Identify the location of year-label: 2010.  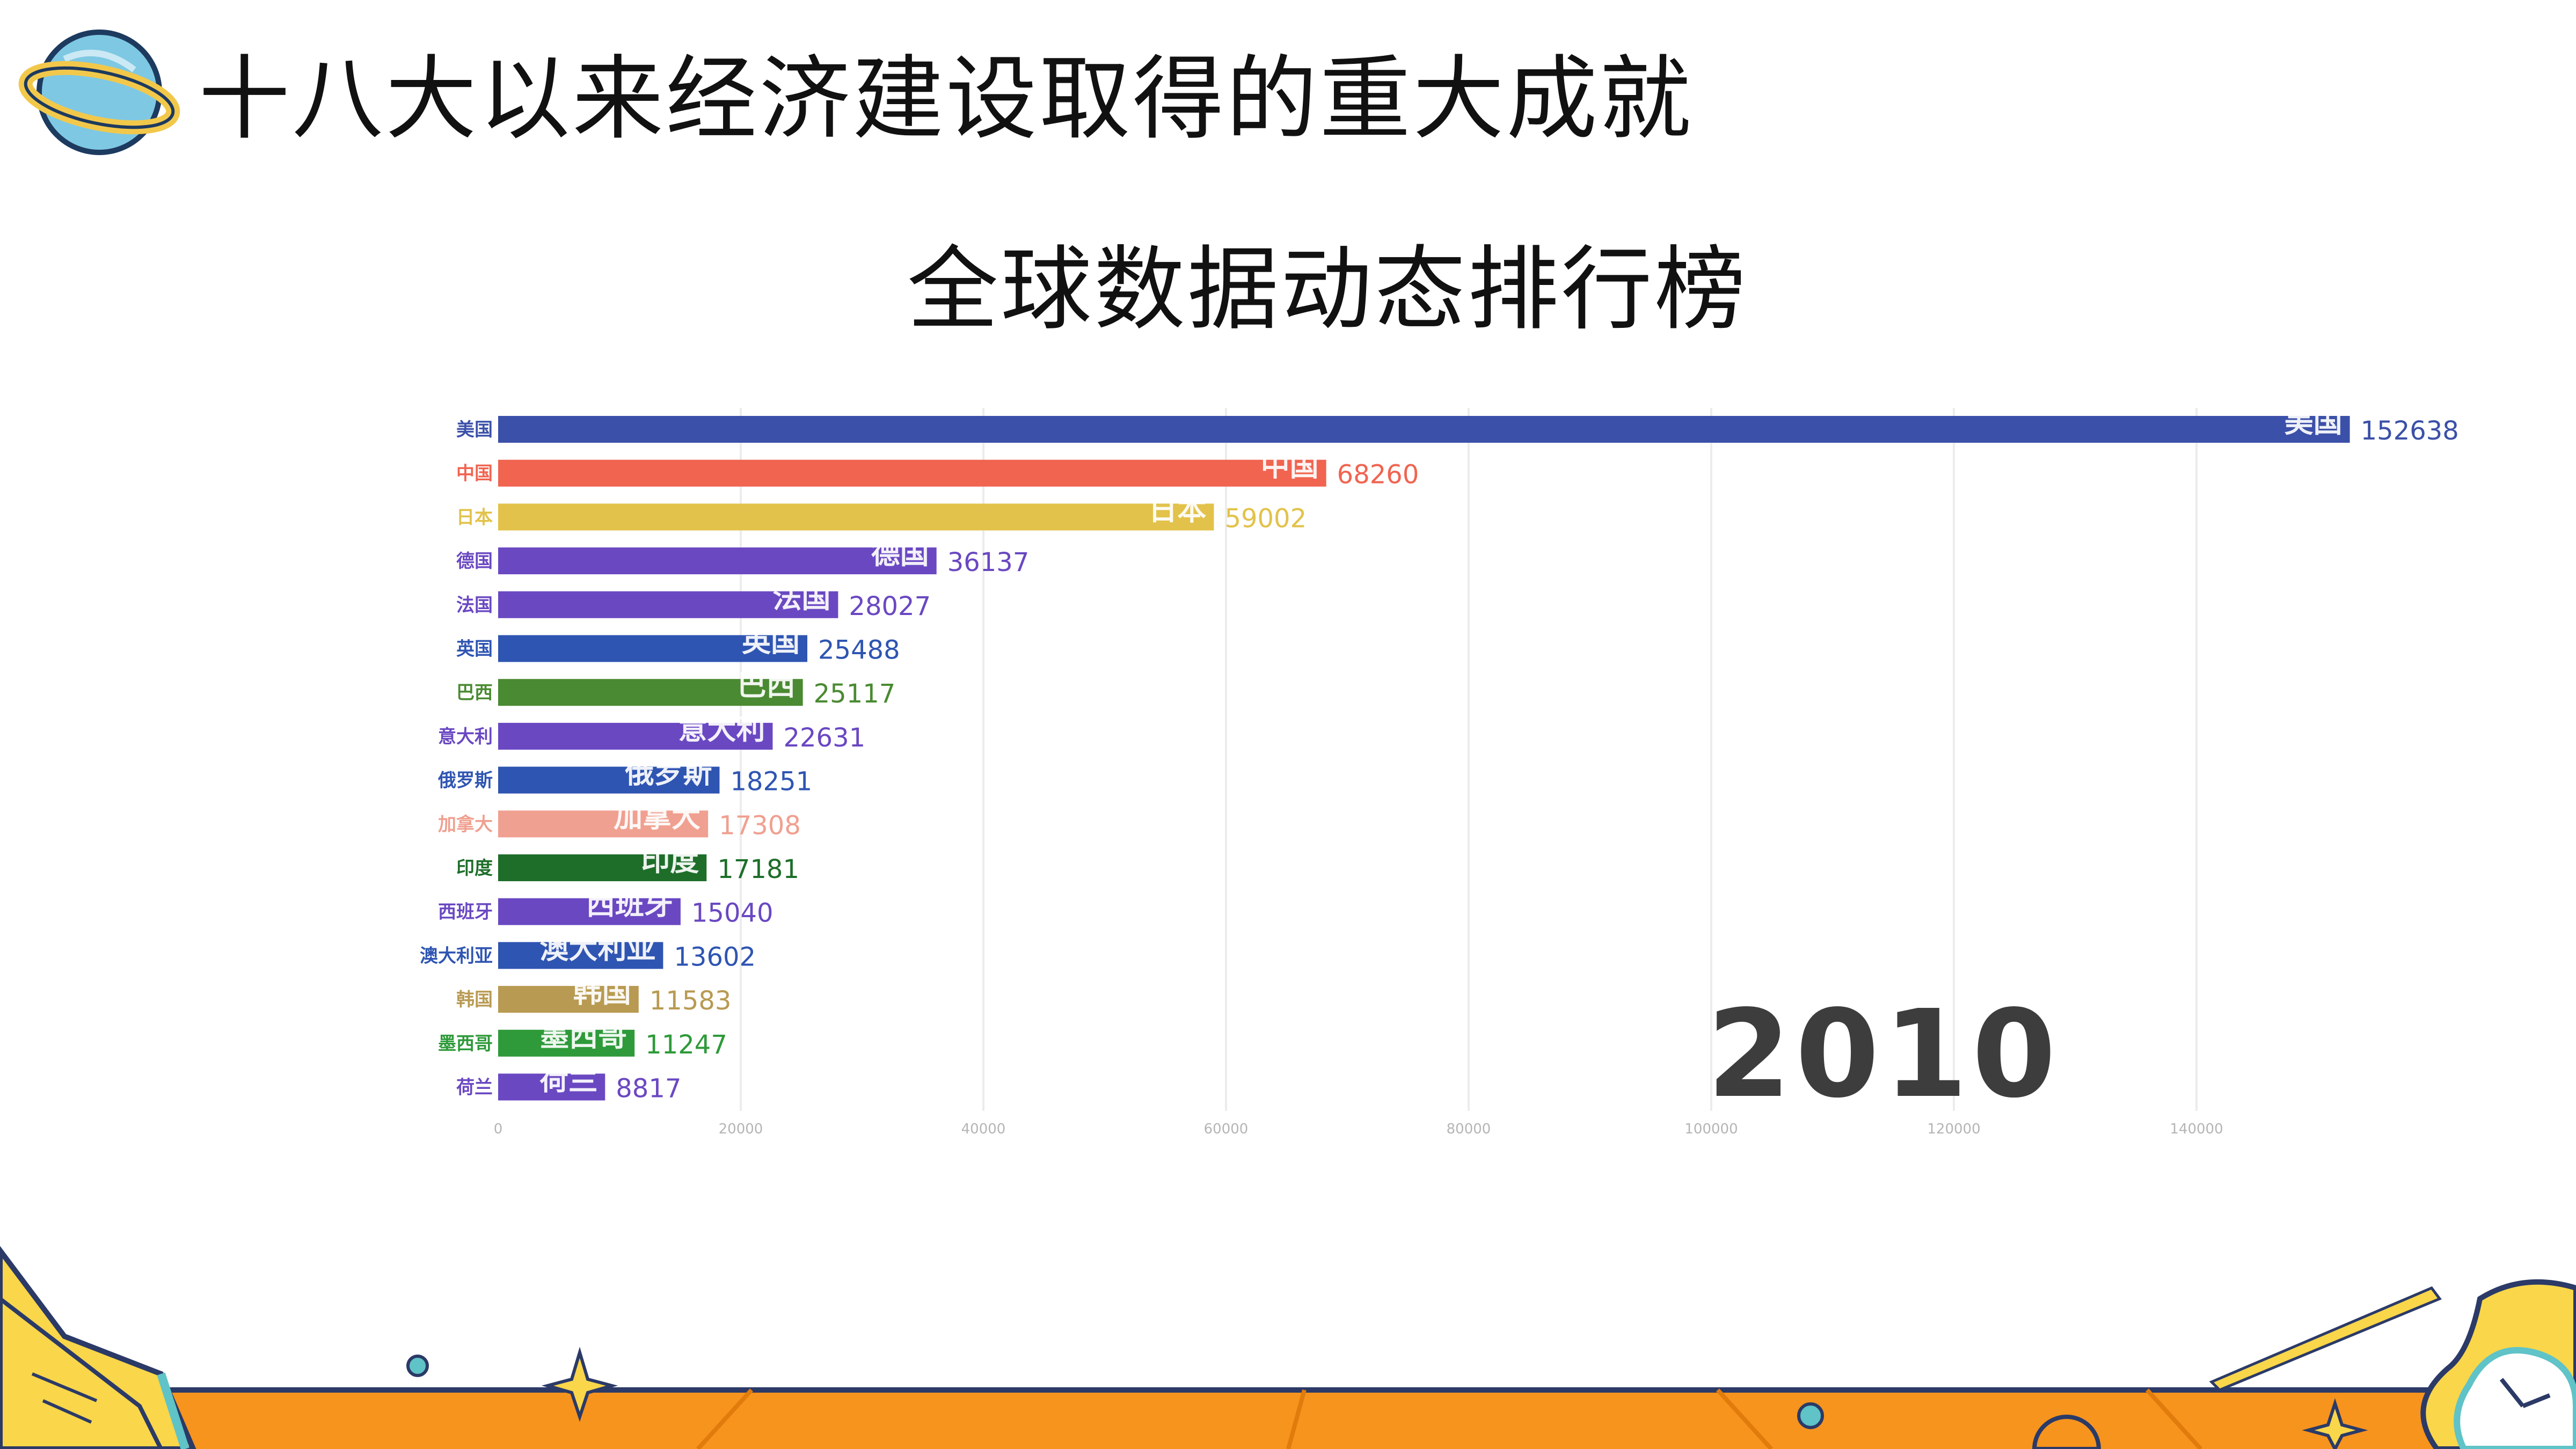
(1884, 1054).